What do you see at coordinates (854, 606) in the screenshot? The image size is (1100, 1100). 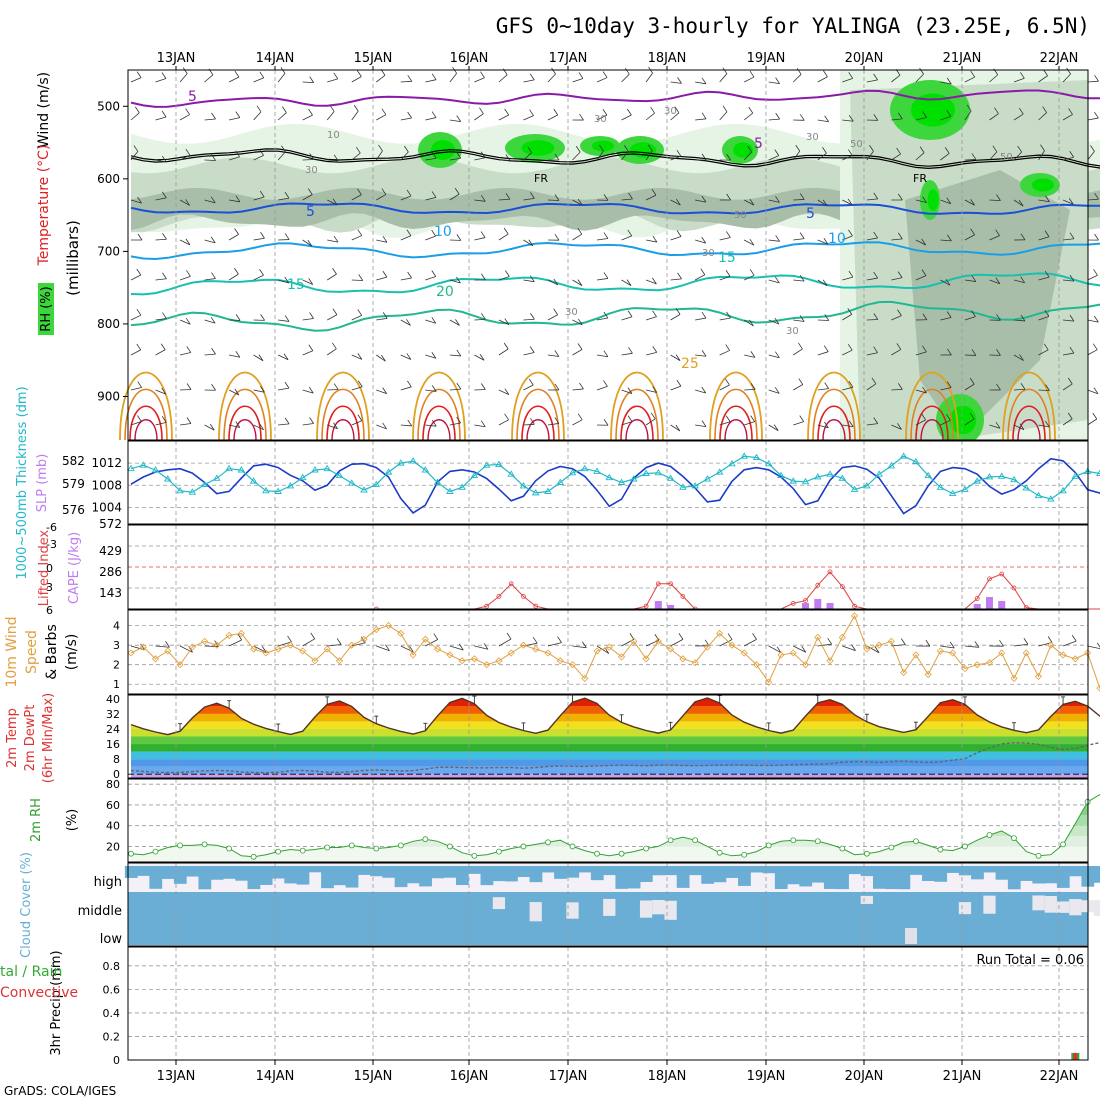 I see `lifted-index-marker` at bounding box center [854, 606].